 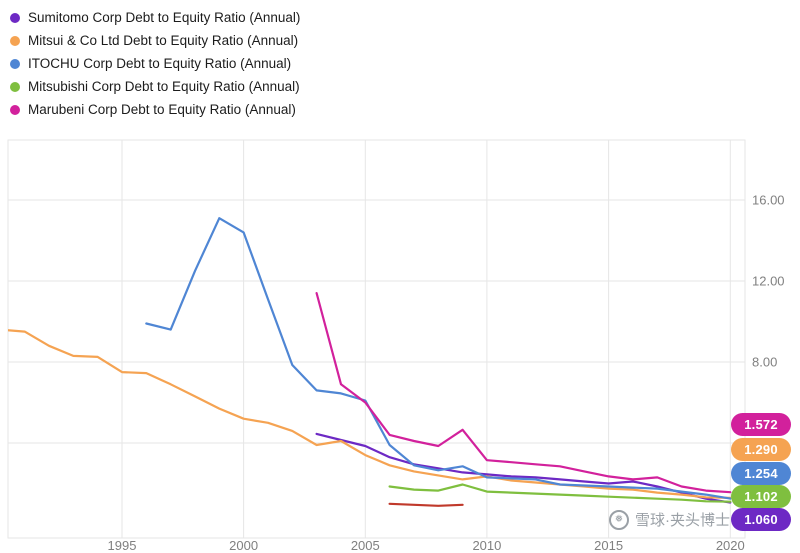 I want to click on end-value-badge-itochu: 1.254, so click(x=761, y=473).